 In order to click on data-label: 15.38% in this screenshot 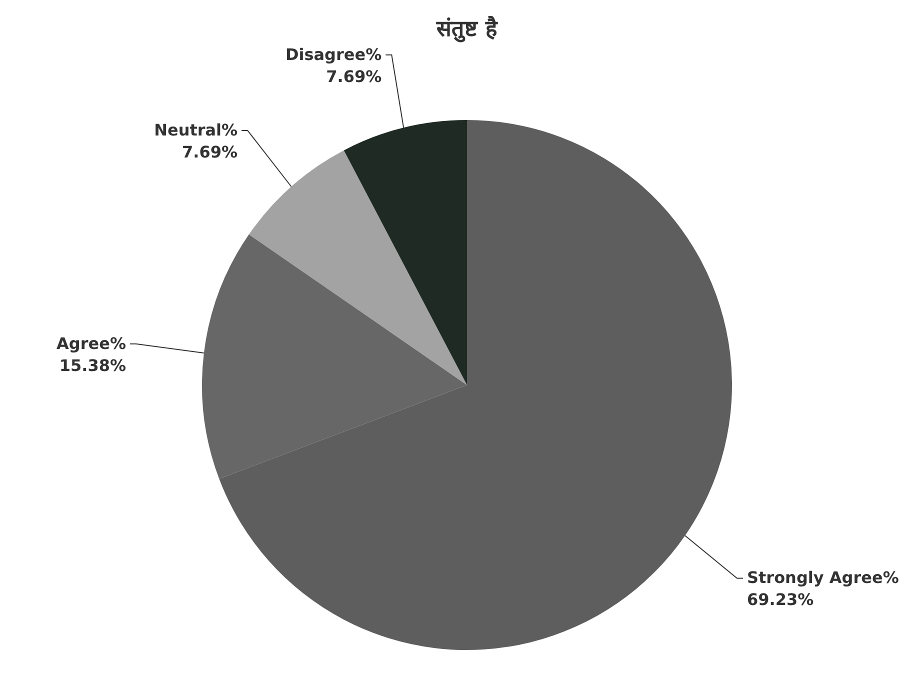, I will do `click(92, 365)`.